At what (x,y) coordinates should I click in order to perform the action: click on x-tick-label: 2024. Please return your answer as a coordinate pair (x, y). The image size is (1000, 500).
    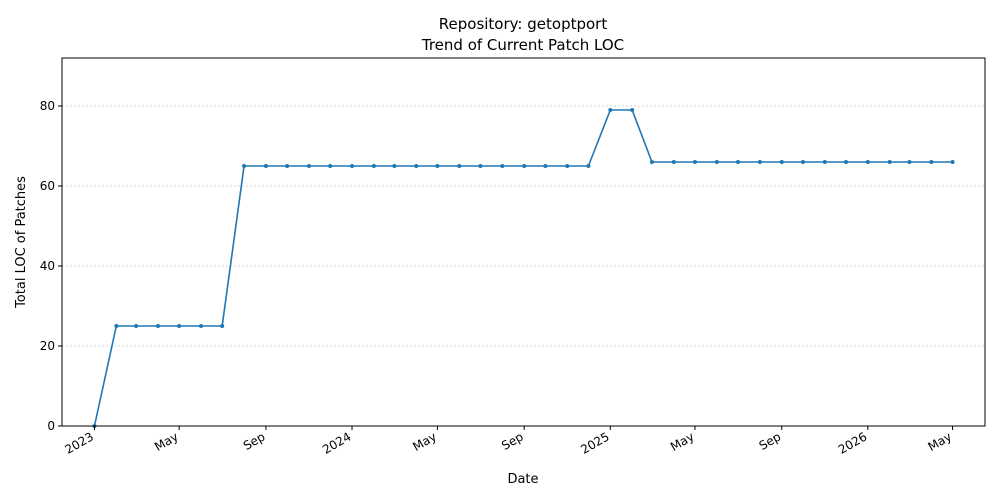
    Looking at the image, I should click on (336, 442).